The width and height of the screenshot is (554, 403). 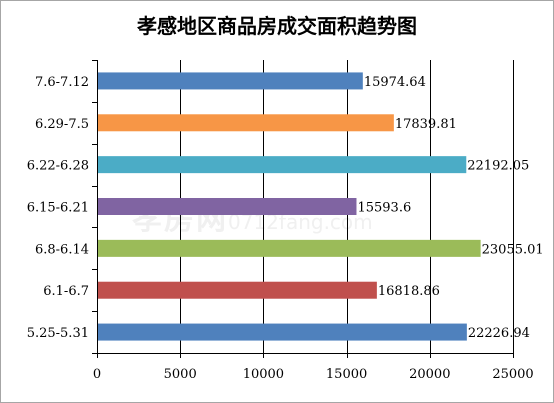 What do you see at coordinates (289, 248) in the screenshot?
I see `bar-6.8-6.14` at bounding box center [289, 248].